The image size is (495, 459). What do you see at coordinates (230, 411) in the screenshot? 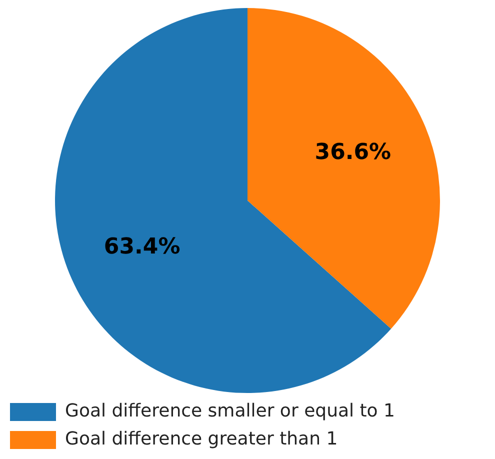
I see `legend-label: Goal difference smaller or equal to 1` at bounding box center [230, 411].